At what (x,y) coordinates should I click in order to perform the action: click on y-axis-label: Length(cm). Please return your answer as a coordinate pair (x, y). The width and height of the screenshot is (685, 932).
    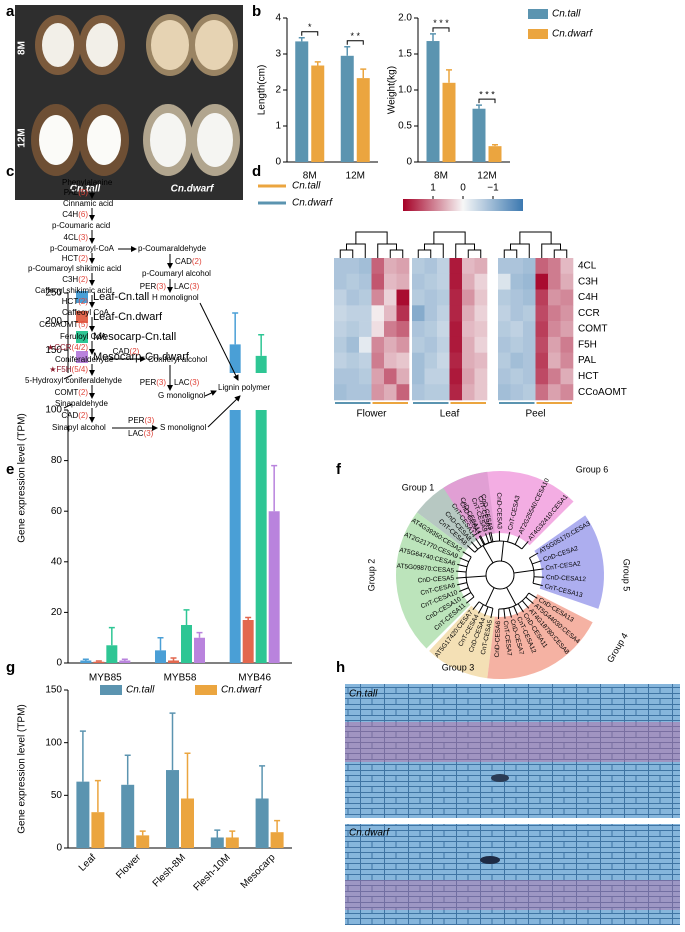
    Looking at the image, I should click on (262, 90).